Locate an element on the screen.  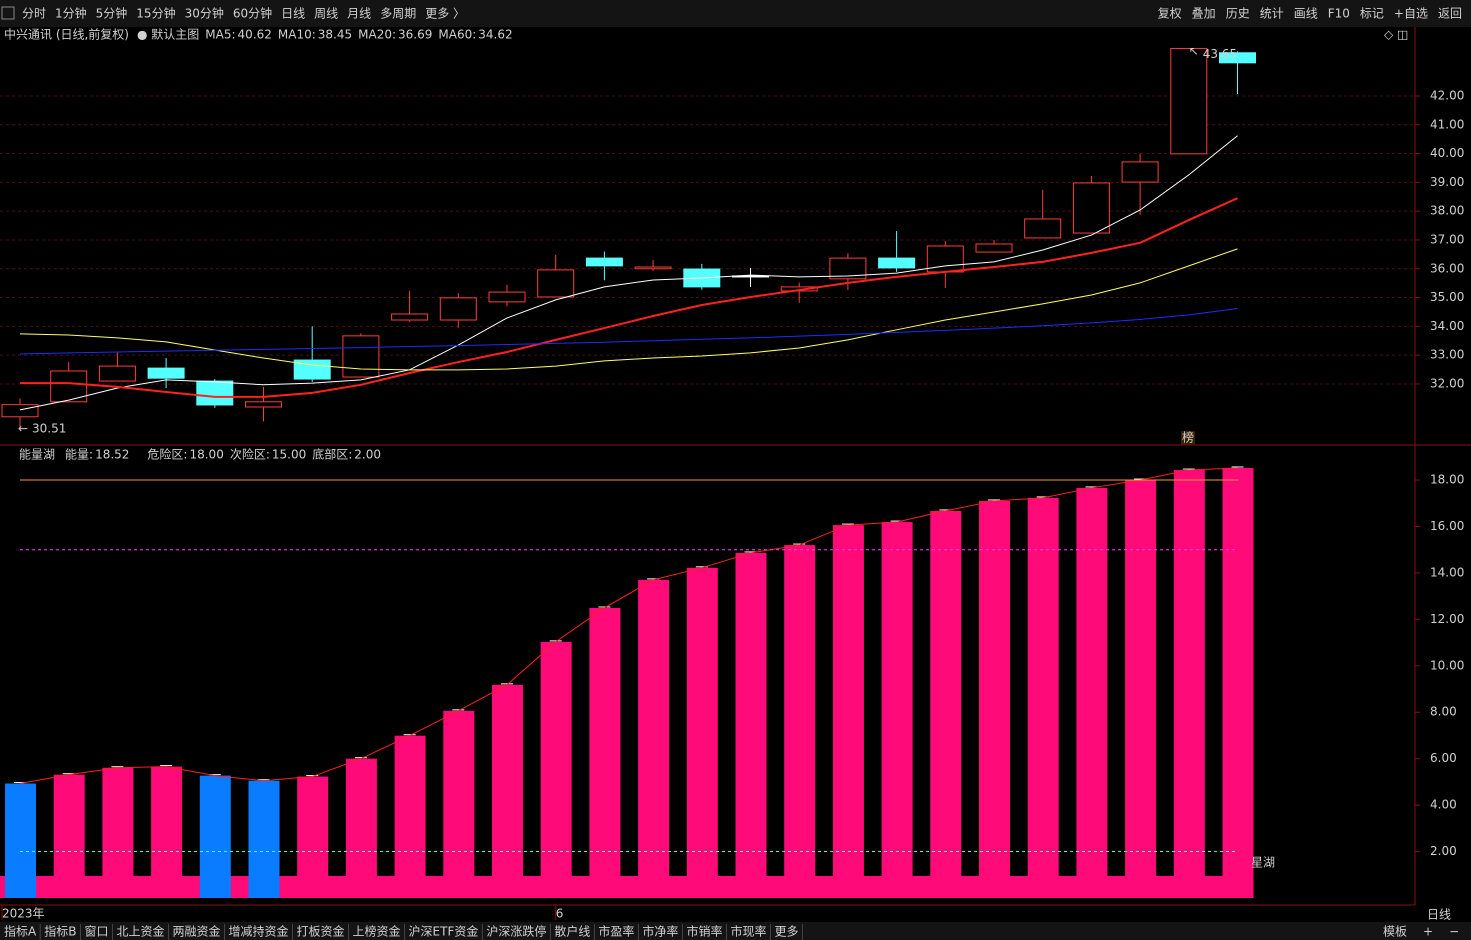
indicator-tab: 增减持资金 is located at coordinates (259, 931).